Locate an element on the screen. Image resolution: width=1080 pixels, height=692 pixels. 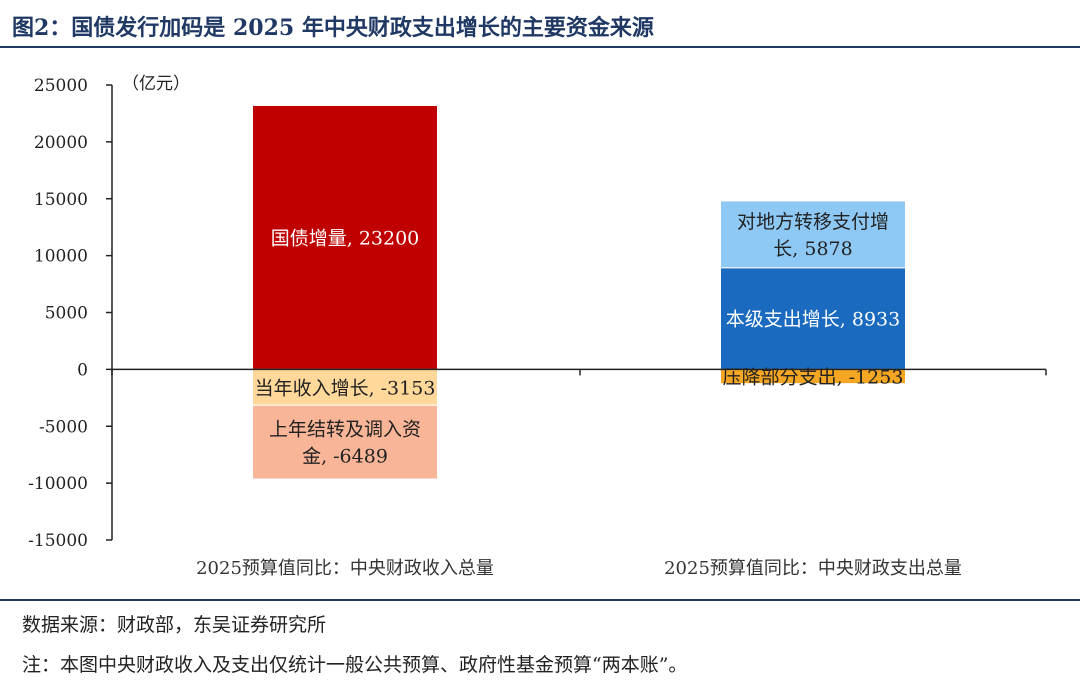
data-label: 上年结转及调入资金, -6489 is located at coordinates (345, 443).